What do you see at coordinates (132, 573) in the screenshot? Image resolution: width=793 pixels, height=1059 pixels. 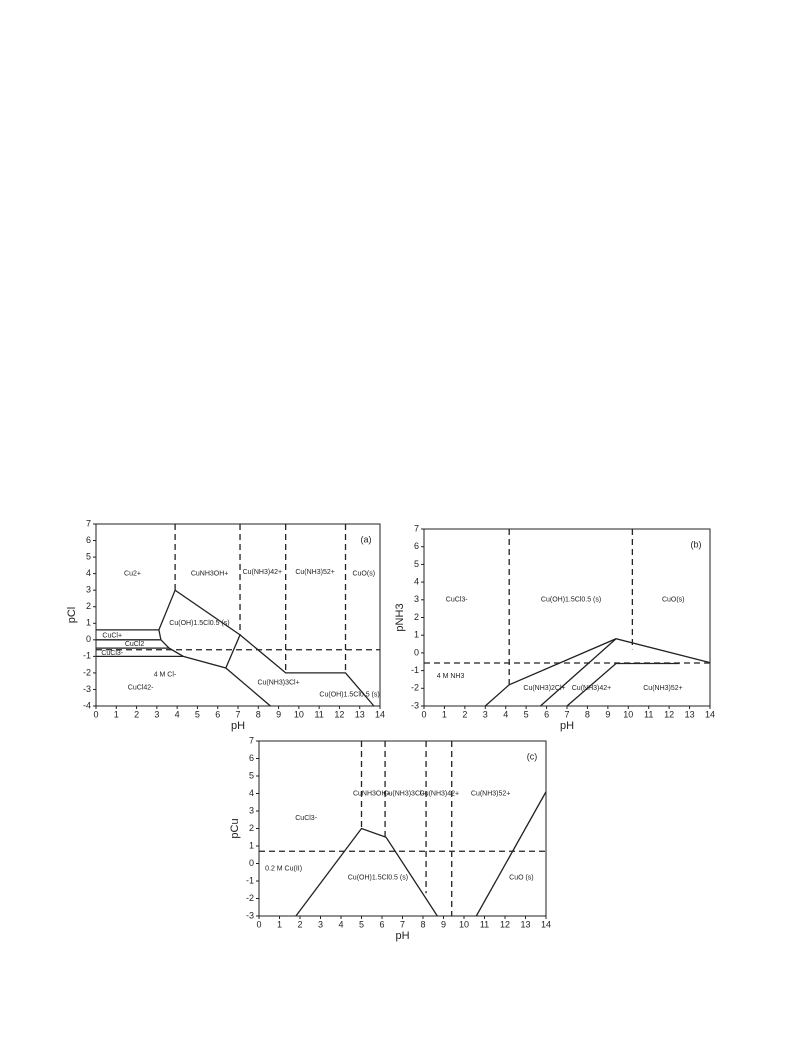 I see `region-label: Cu2+` at bounding box center [132, 573].